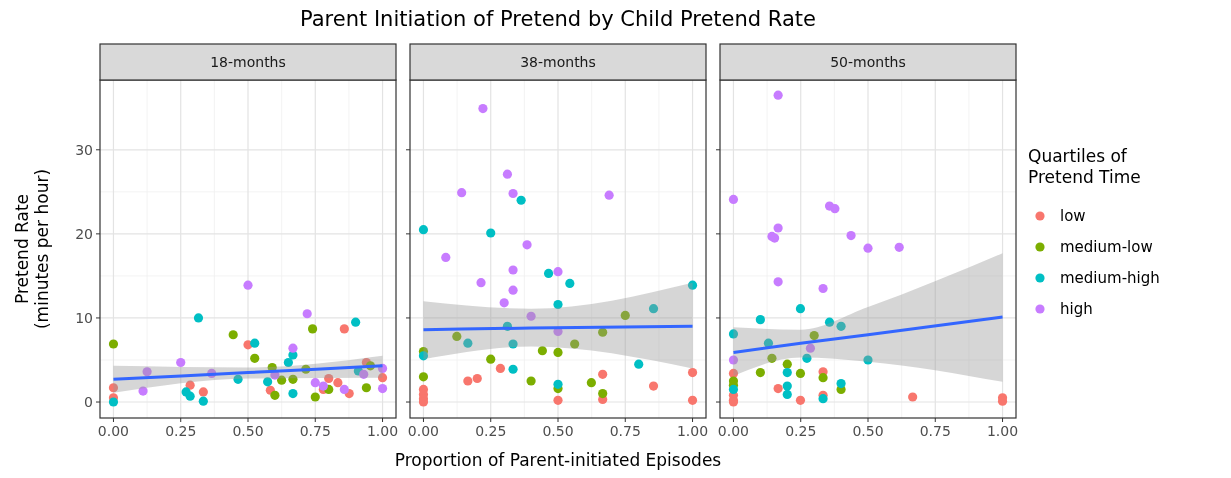 This screenshot has height=478, width=1231. What do you see at coordinates (558, 19) in the screenshot?
I see `text: Parent Initiation of Pretend by Child Pretend Rate` at bounding box center [558, 19].